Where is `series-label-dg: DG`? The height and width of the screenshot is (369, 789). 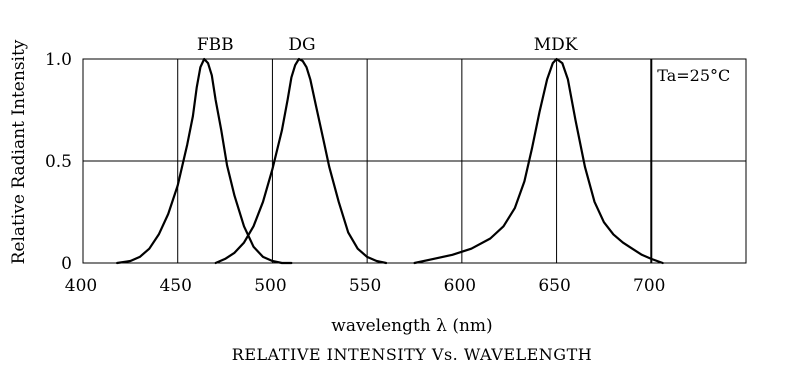
series-label-dg: DG is located at coordinates (301, 45).